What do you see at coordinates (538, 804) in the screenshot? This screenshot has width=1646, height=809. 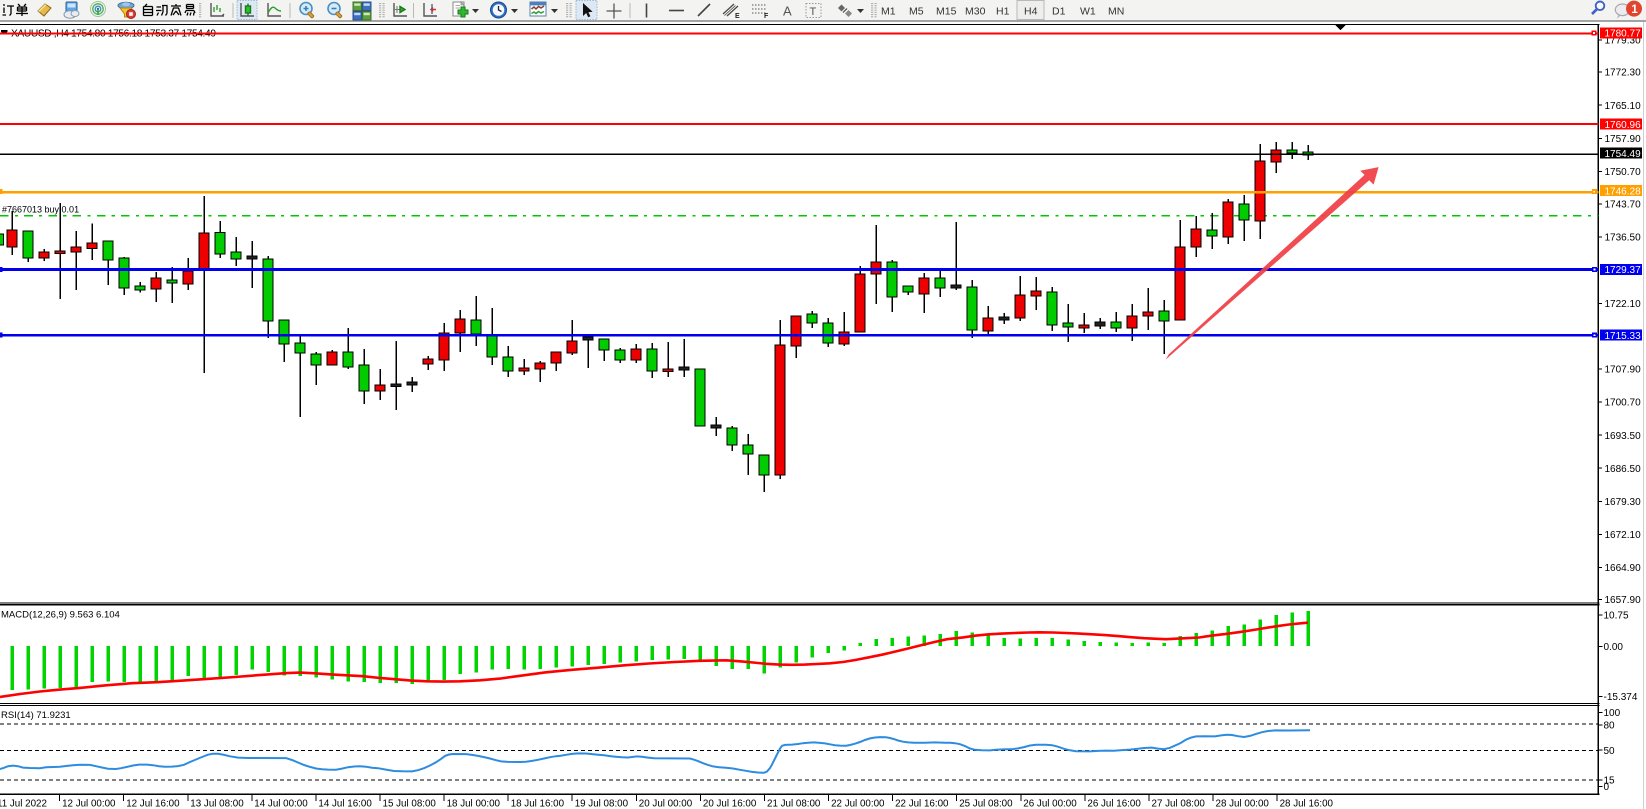 I see `svg-text: 18 Jul 16:00` at bounding box center [538, 804].